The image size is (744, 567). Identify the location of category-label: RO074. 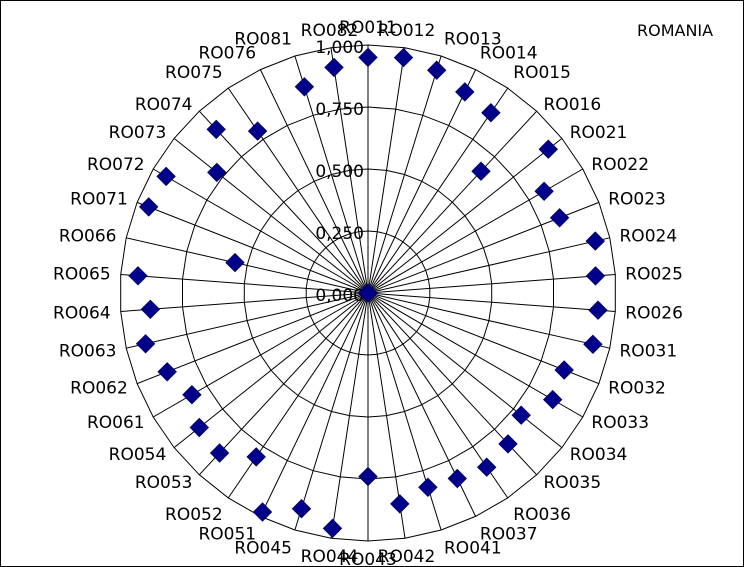
(164, 105).